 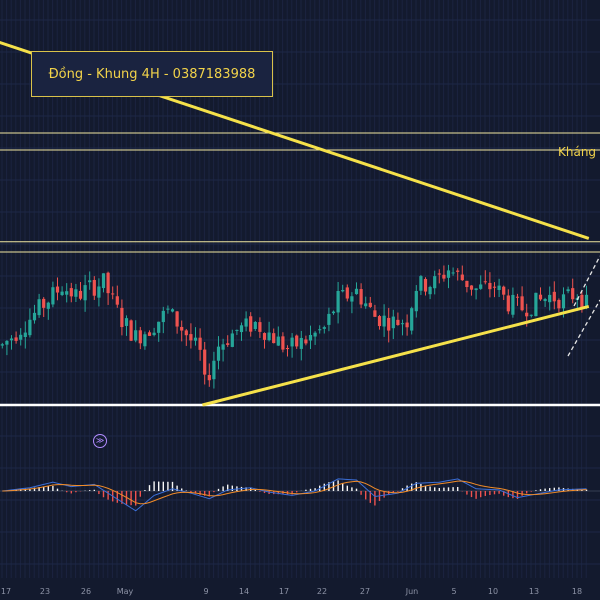 What do you see at coordinates (125, 591) in the screenshot?
I see `x-tick-label: May` at bounding box center [125, 591].